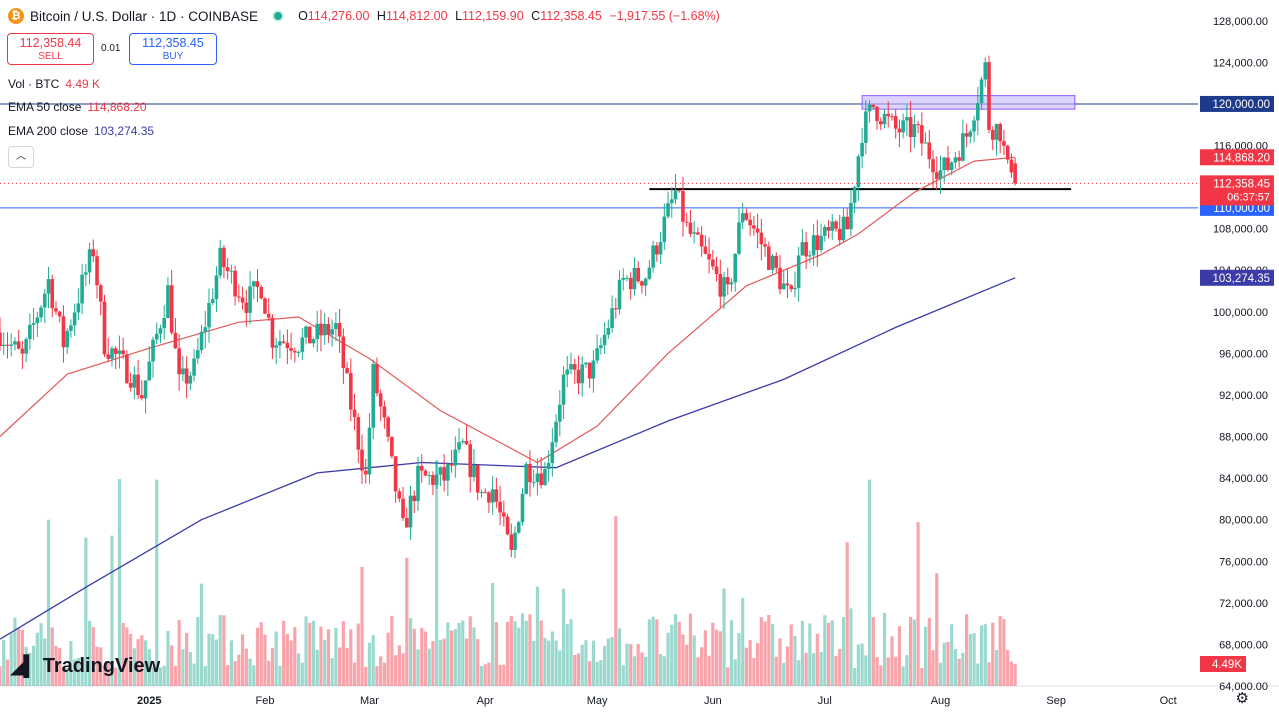 The image size is (1279, 712). Describe the element at coordinates (1241, 279) in the screenshot. I see `ema-price-badge: 103,274.35` at that location.